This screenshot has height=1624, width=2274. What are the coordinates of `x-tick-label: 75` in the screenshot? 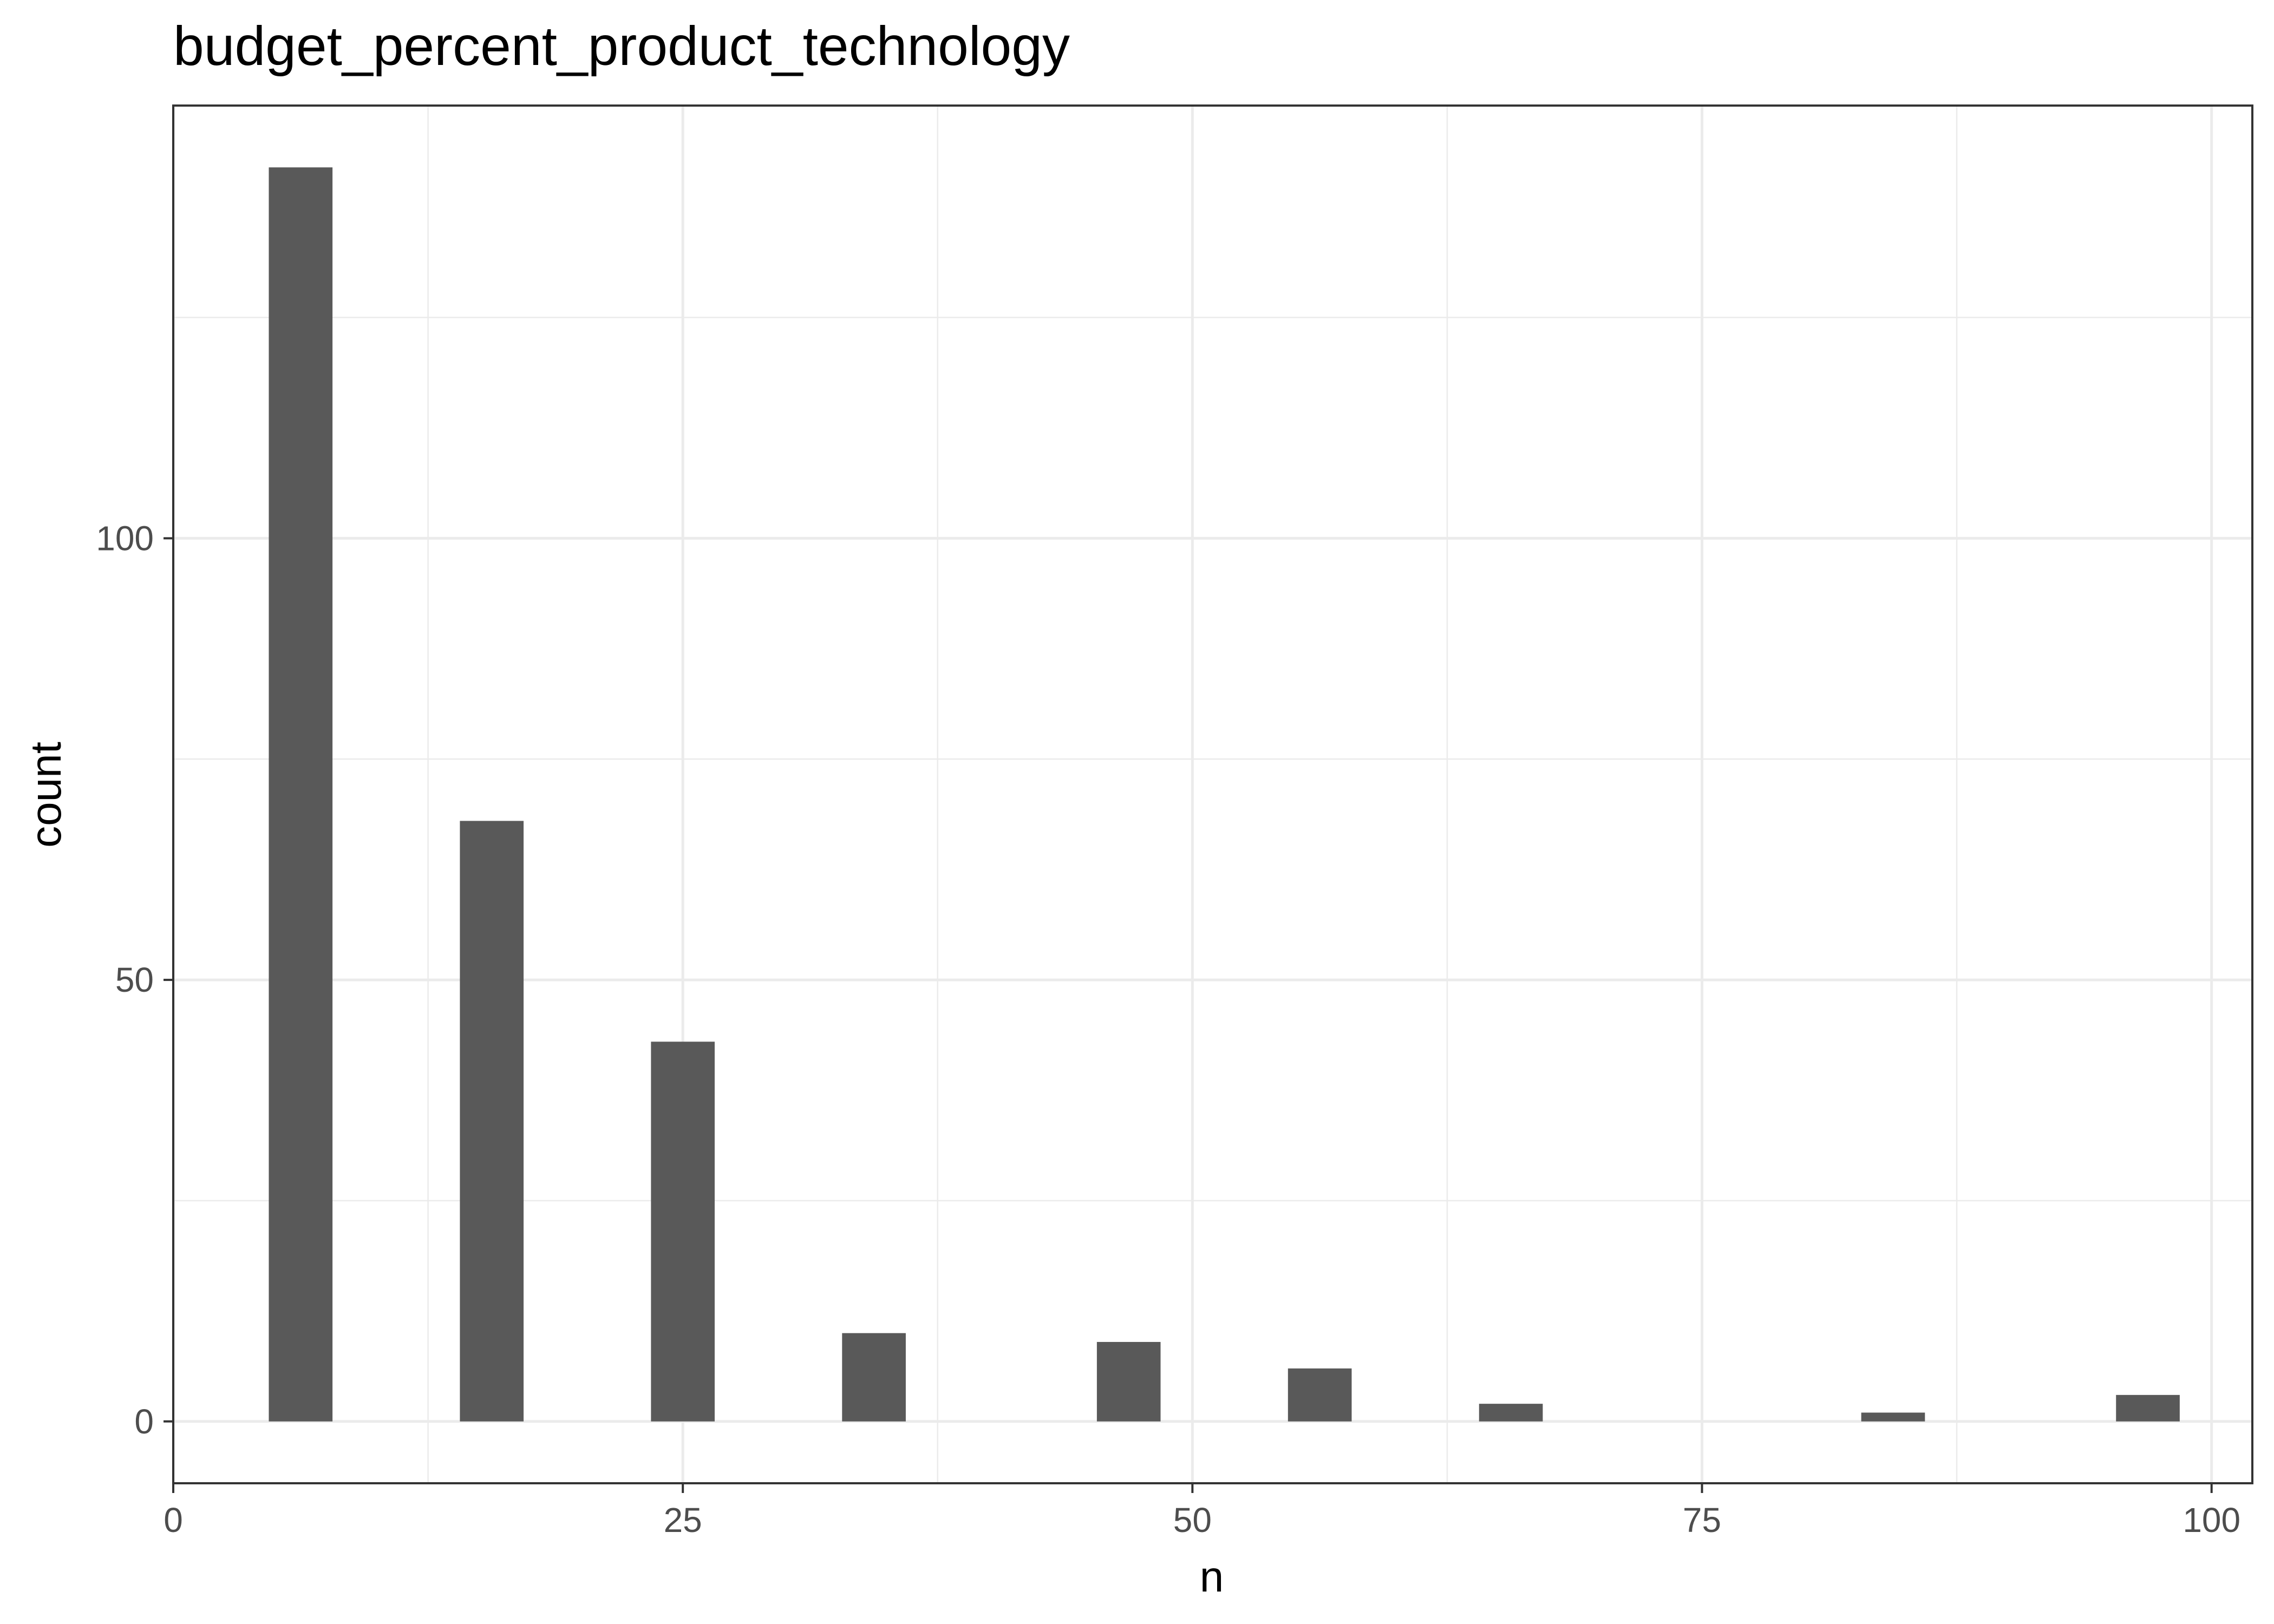 It's located at (1702, 1520).